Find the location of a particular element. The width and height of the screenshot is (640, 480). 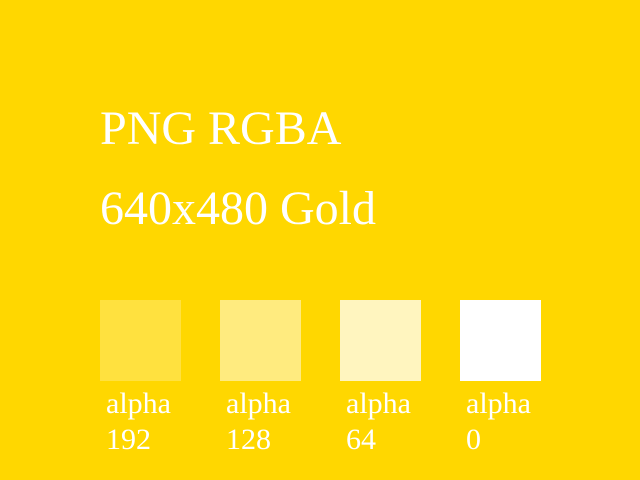

swatch-label-value: 0 is located at coordinates (473, 439).